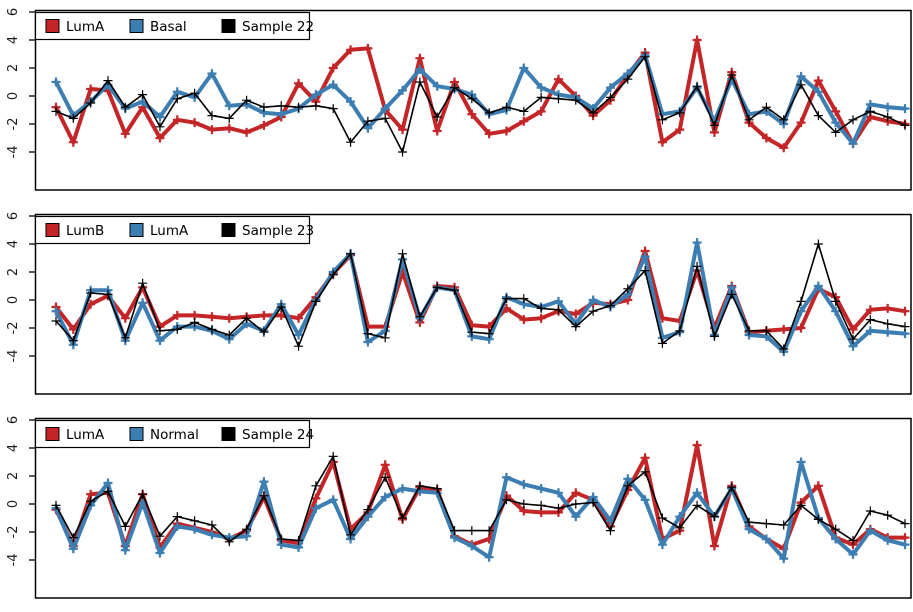 The height and width of the screenshot is (612, 913). What do you see at coordinates (278, 435) in the screenshot?
I see `legend-label: Sample 24` at bounding box center [278, 435].